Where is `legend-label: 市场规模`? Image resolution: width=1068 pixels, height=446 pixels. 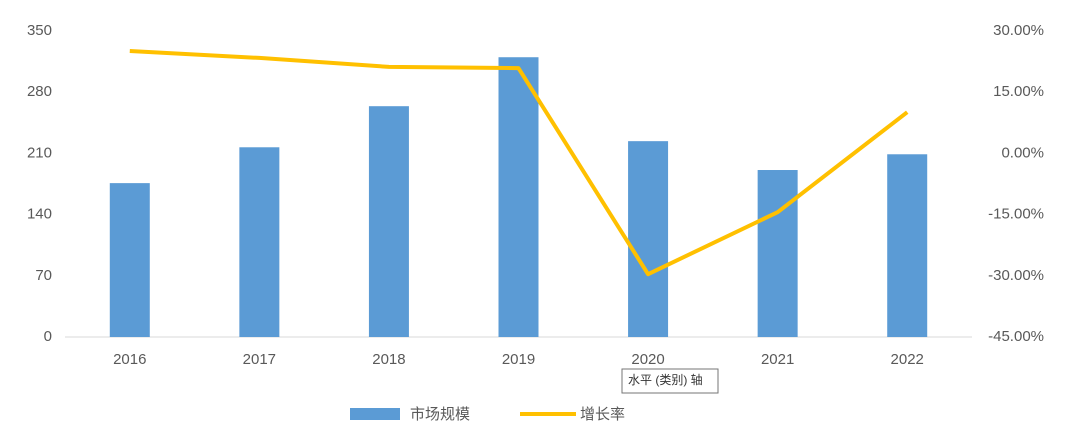
legend-label: 市场规模 is located at coordinates (440, 414).